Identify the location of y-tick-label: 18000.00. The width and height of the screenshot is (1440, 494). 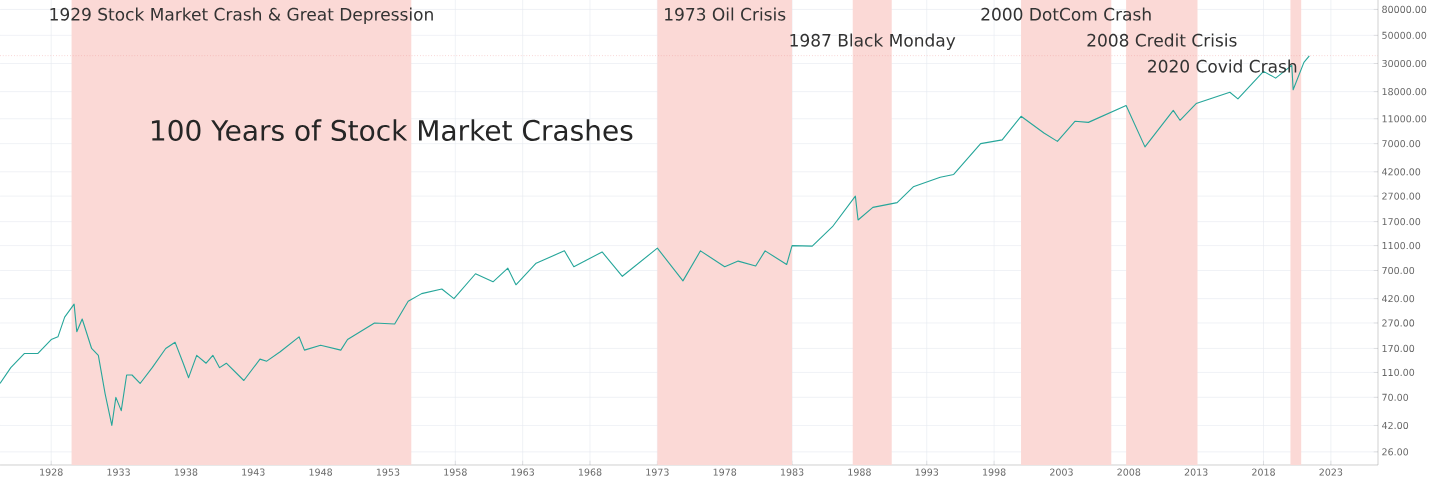
(1404, 92).